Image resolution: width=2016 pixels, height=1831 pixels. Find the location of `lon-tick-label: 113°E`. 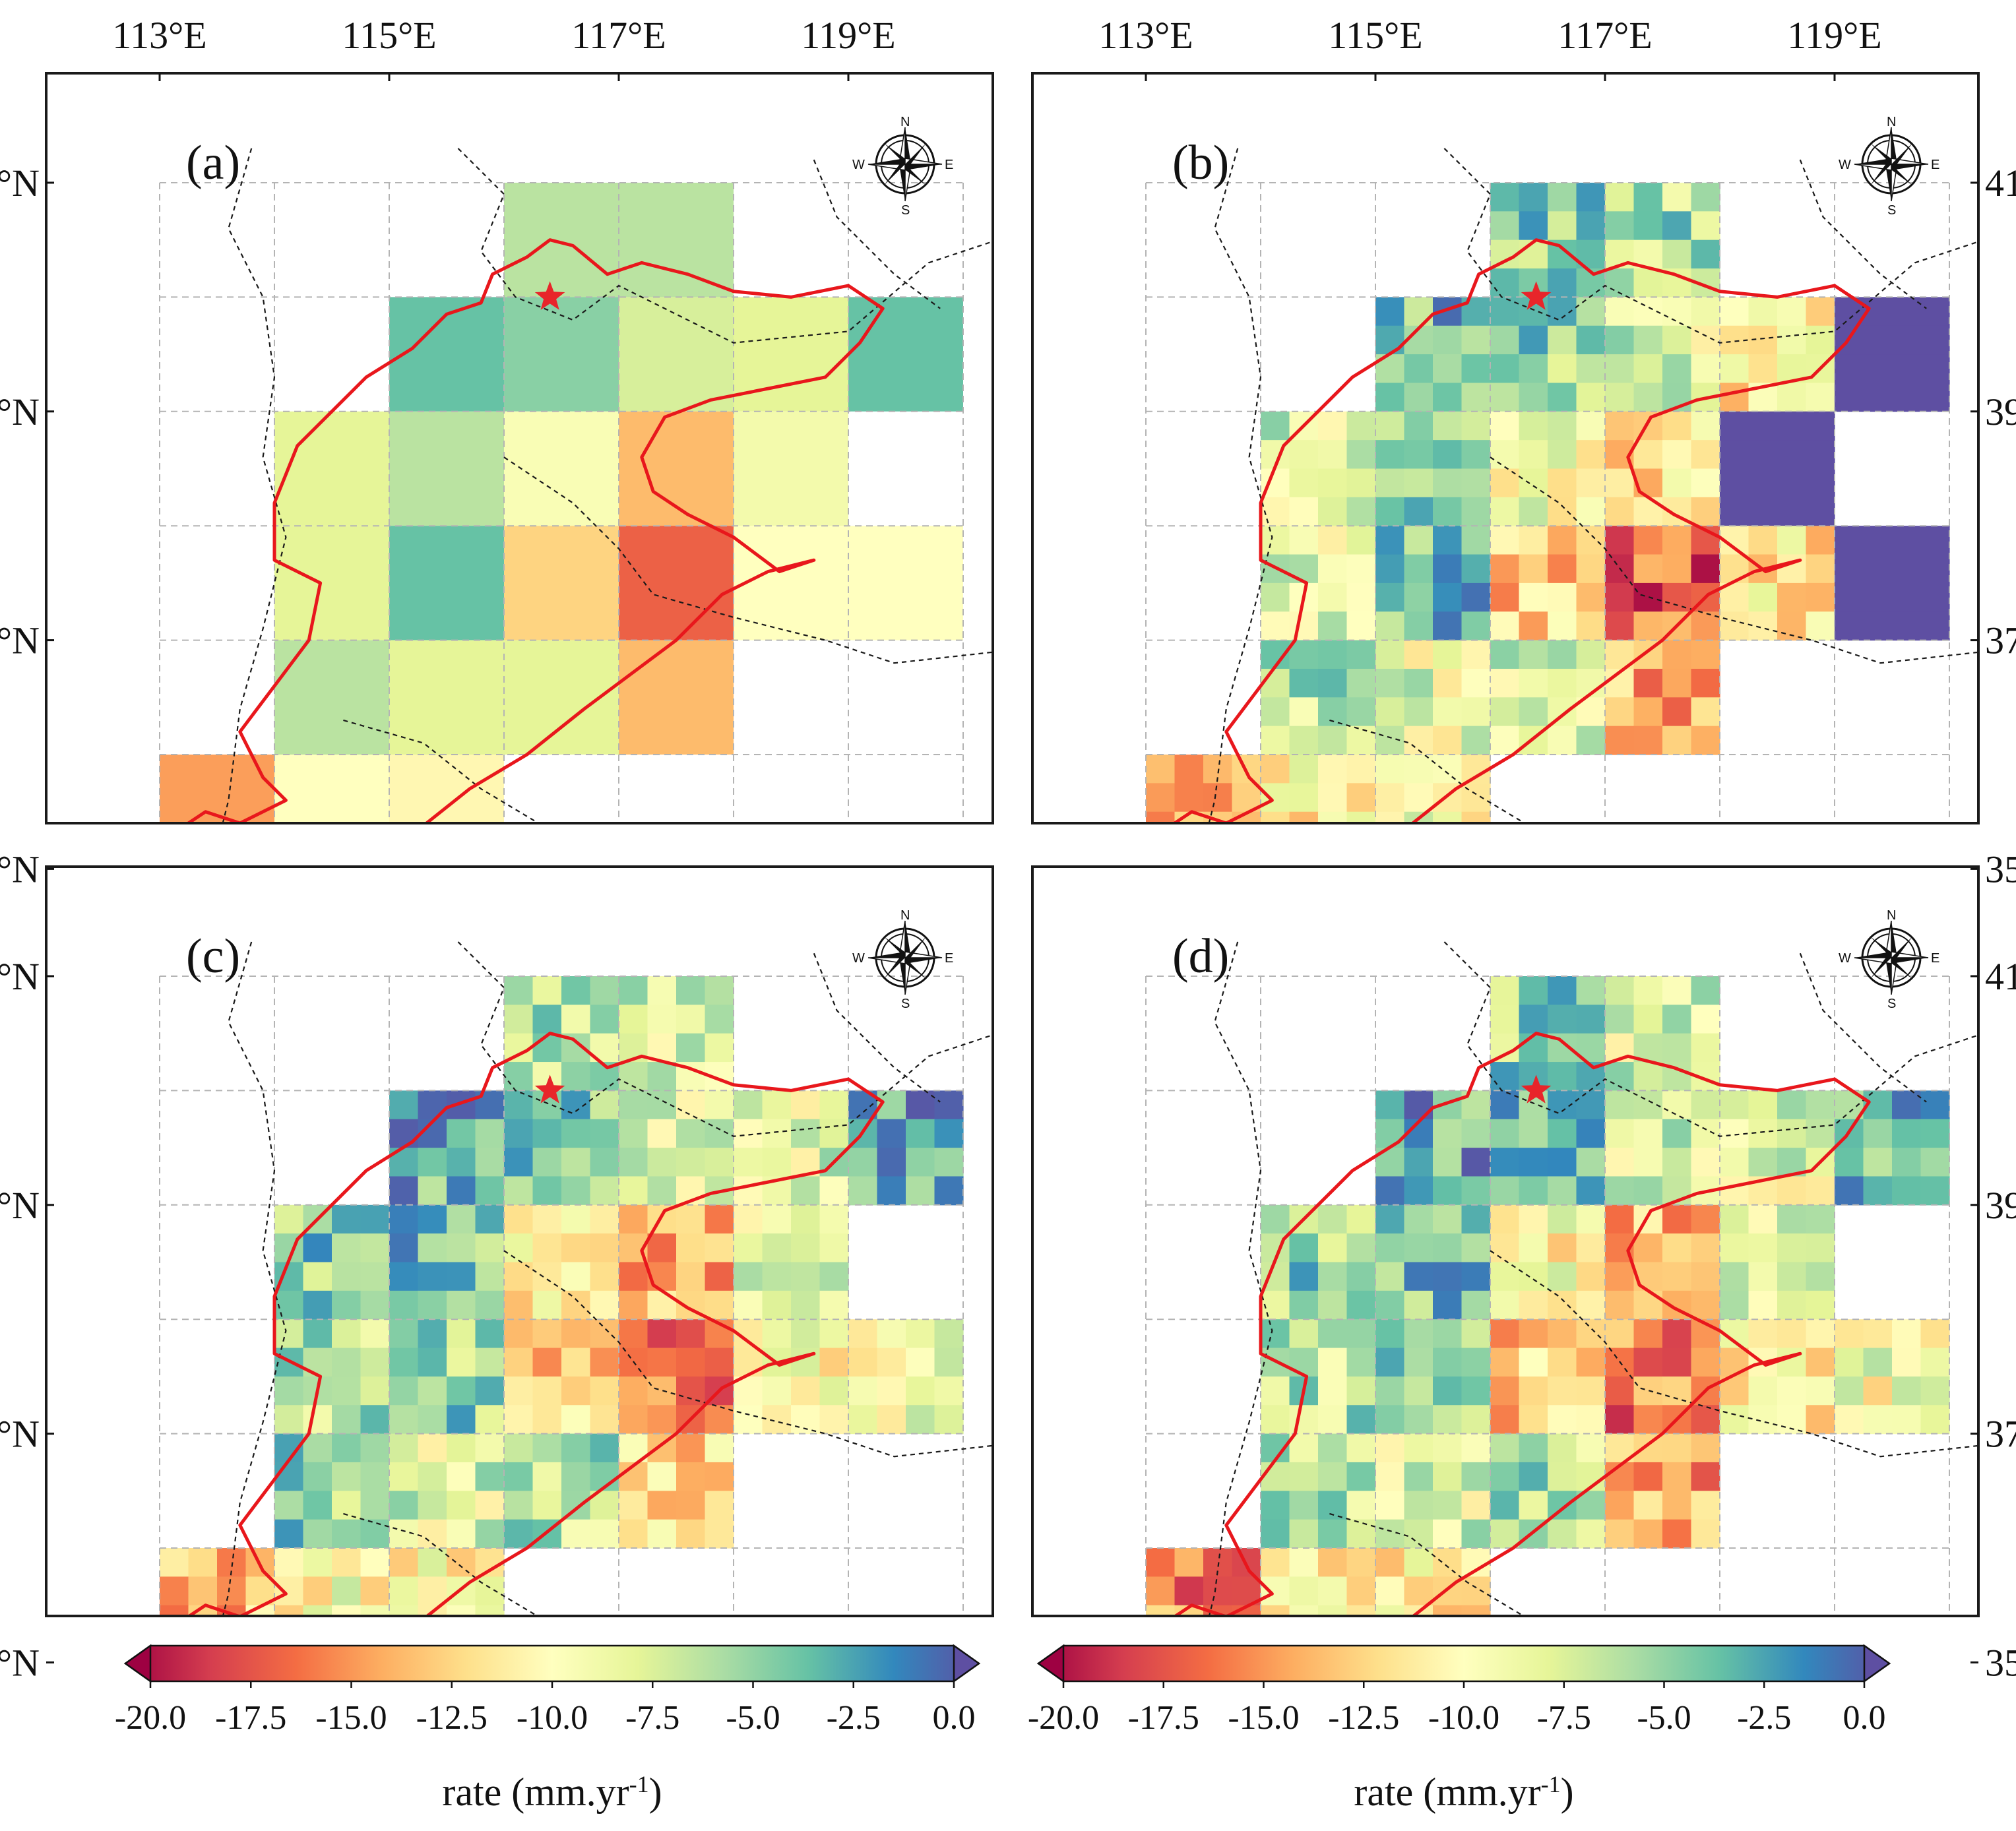

lon-tick-label: 113°E is located at coordinates (1145, 35).